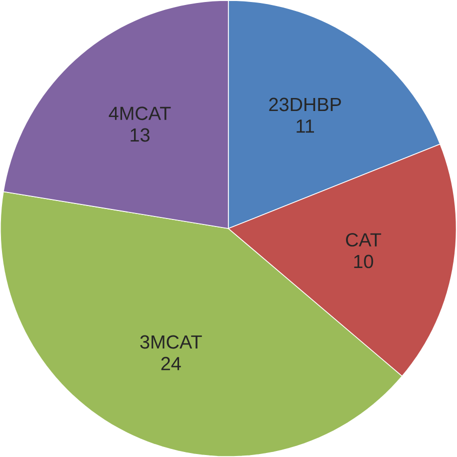 This screenshot has width=457, height=457. Describe the element at coordinates (171, 363) in the screenshot. I see `data-label: 24` at that location.